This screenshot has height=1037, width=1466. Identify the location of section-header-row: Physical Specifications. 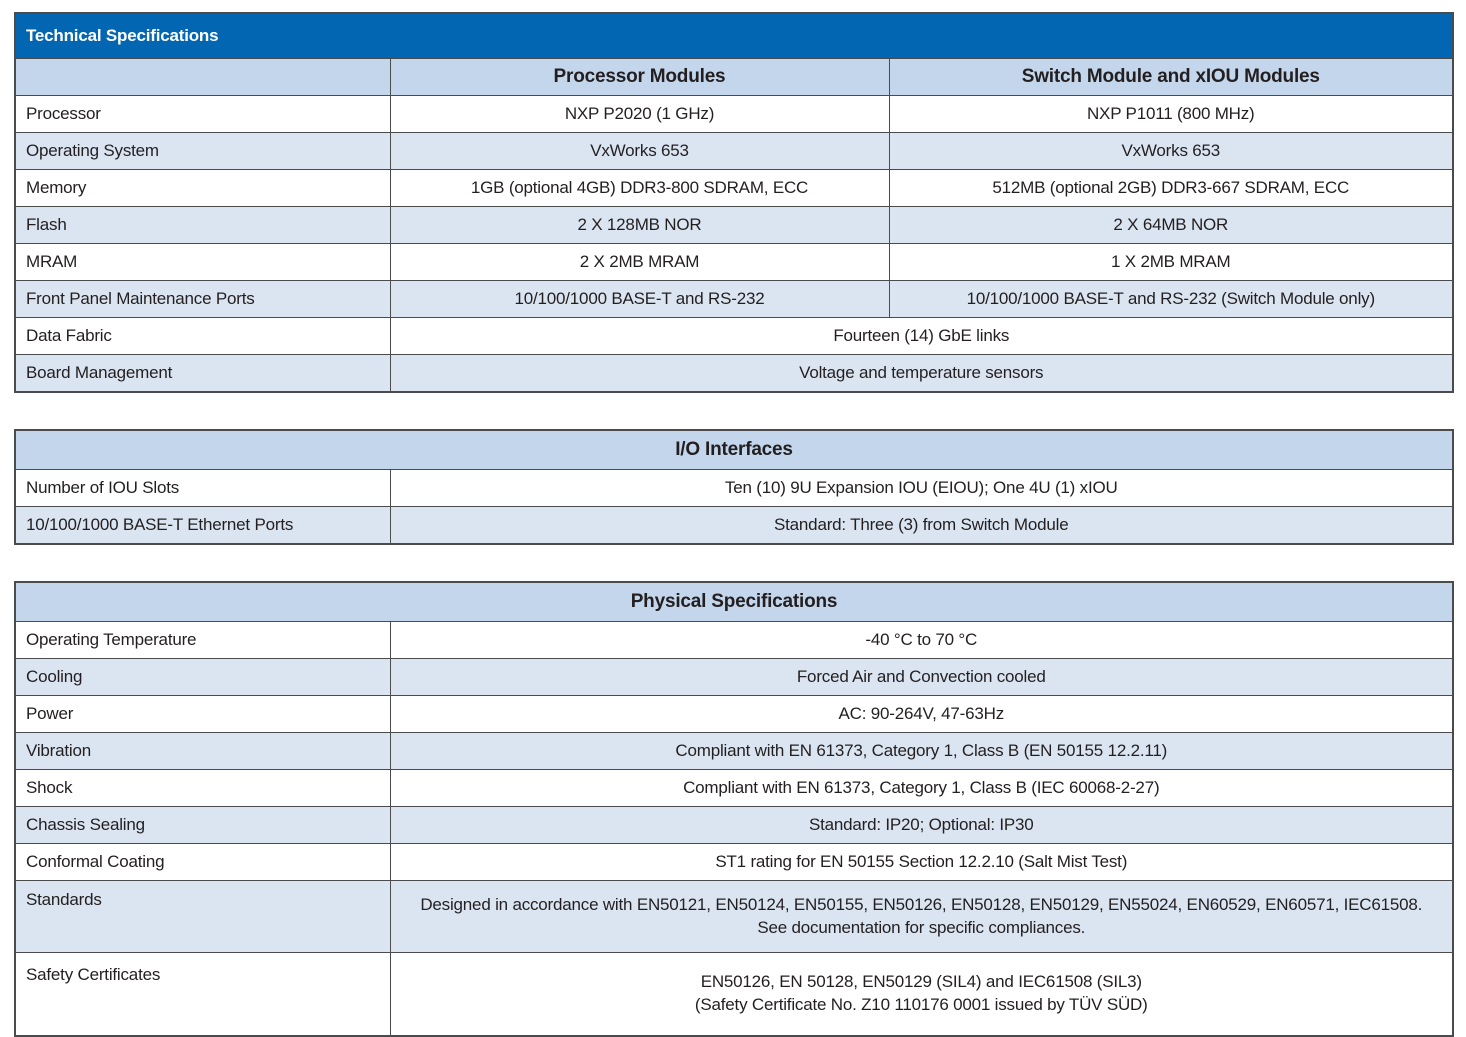
(734, 601).